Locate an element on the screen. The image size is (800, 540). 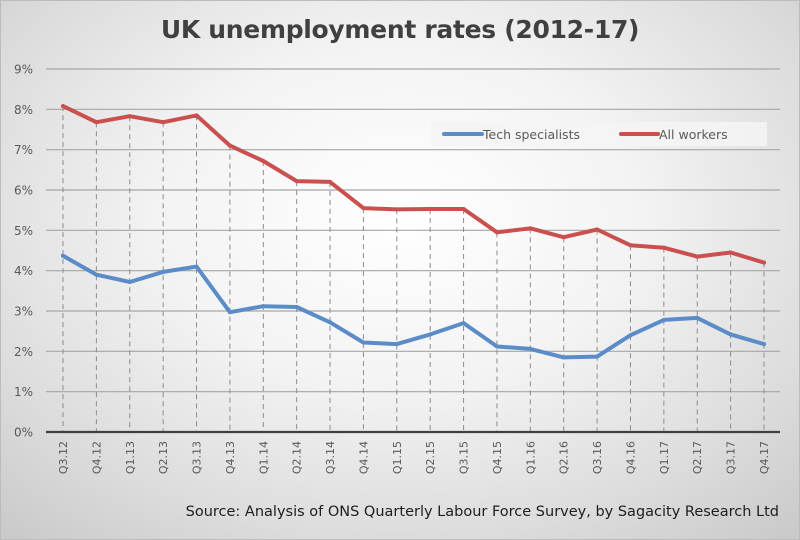
y-tick-label: 6% is located at coordinates (23, 191).